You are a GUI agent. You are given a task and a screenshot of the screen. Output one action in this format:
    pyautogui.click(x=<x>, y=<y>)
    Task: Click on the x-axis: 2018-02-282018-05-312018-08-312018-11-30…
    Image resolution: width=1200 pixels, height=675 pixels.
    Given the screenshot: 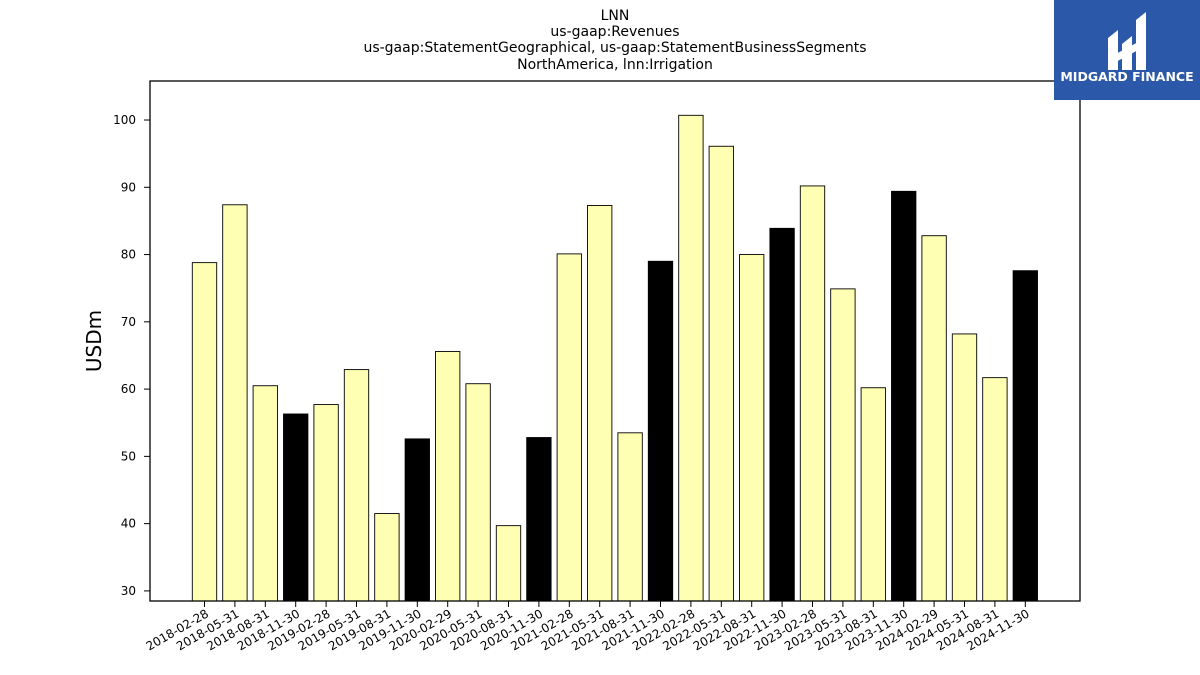 What is the action you would take?
    pyautogui.click(x=588, y=627)
    